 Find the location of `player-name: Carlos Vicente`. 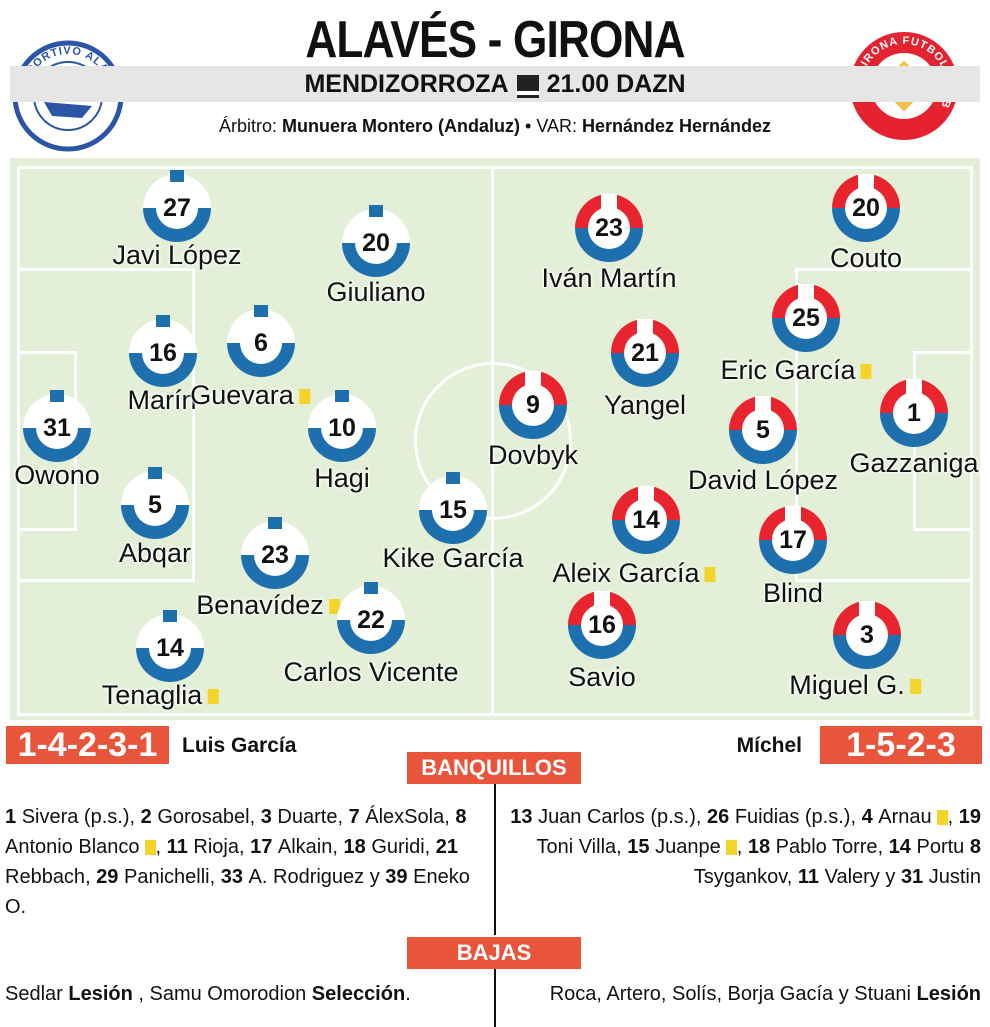

player-name: Carlos Vicente is located at coordinates (370, 672).